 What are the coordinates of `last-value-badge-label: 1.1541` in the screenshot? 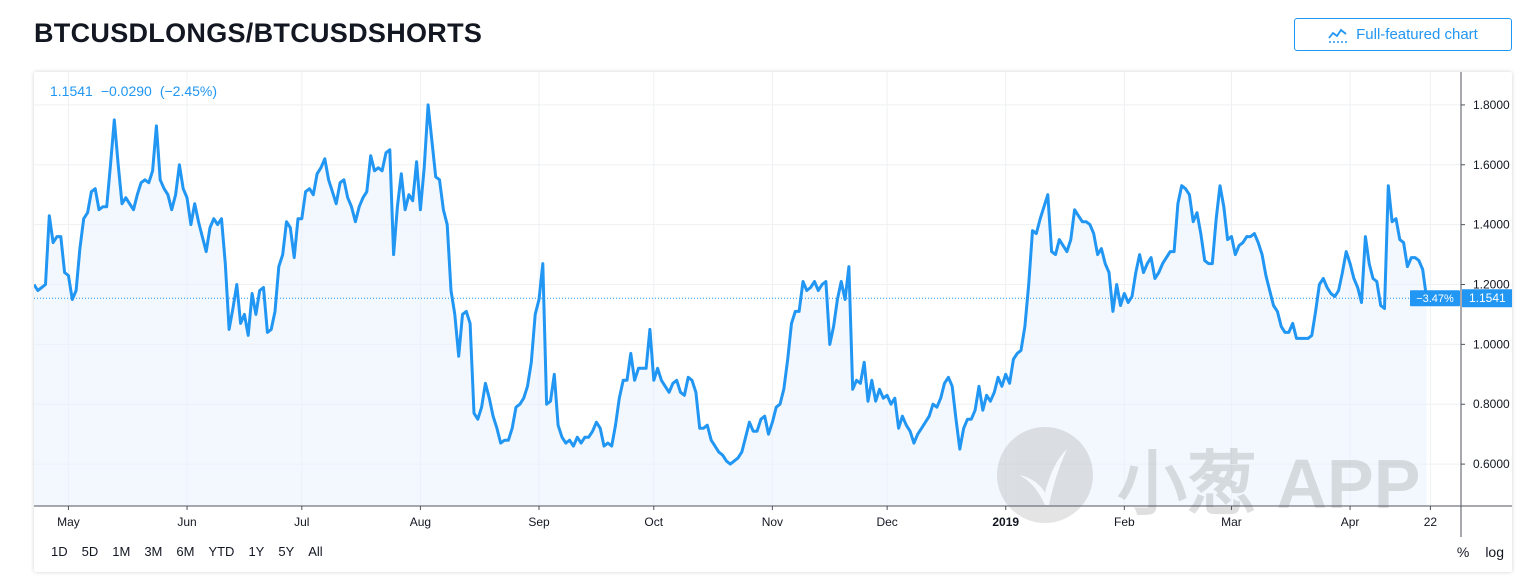 It's located at (1487, 298).